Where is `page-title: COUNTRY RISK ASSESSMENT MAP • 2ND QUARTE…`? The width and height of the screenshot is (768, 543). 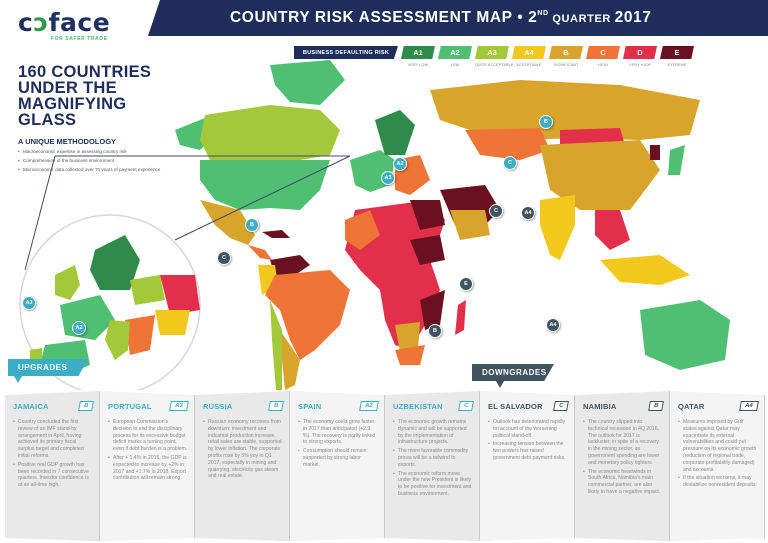
page-title: COUNTRY RISK ASSESSMENT MAP • 2ND QUARTE… is located at coordinates (441, 17).